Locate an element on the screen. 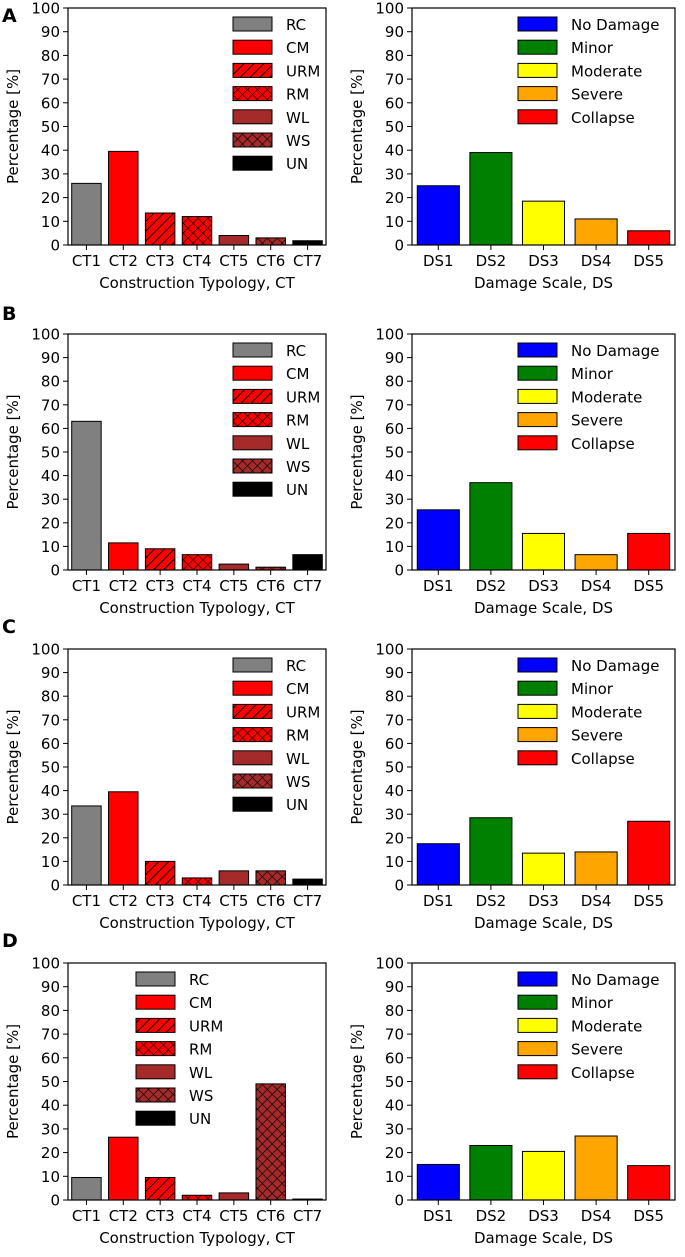 This screenshot has width=685, height=1257. x-tick-label: CT6 is located at coordinates (270, 901).